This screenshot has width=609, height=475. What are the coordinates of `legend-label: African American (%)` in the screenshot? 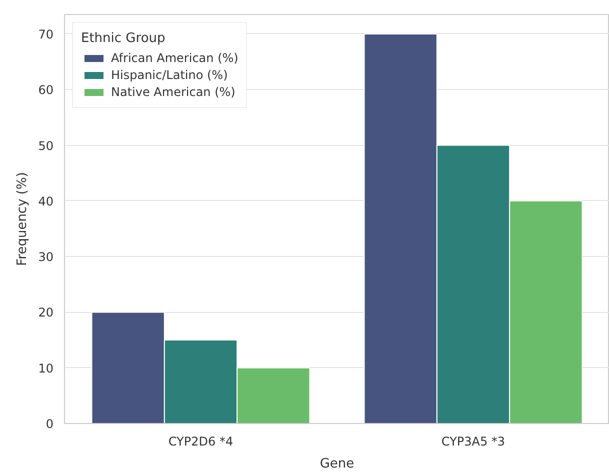 It's located at (174, 58).